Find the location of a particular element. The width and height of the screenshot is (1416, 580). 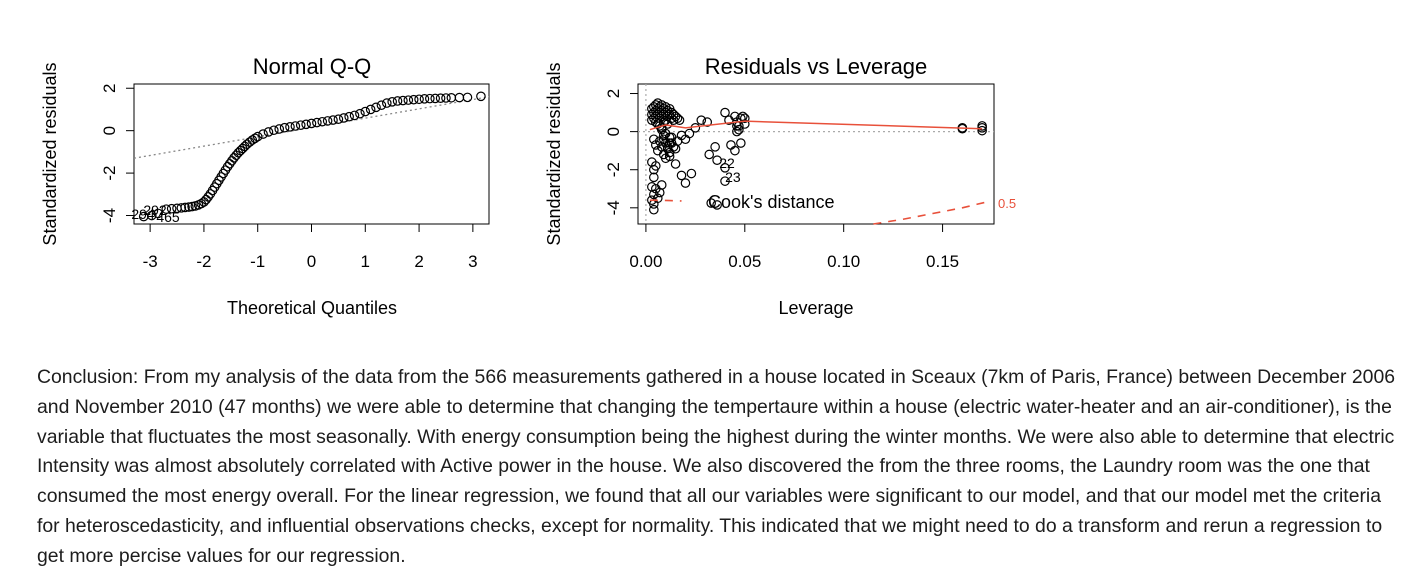

cooks-contour-label: 0.5 is located at coordinates (1007, 203).